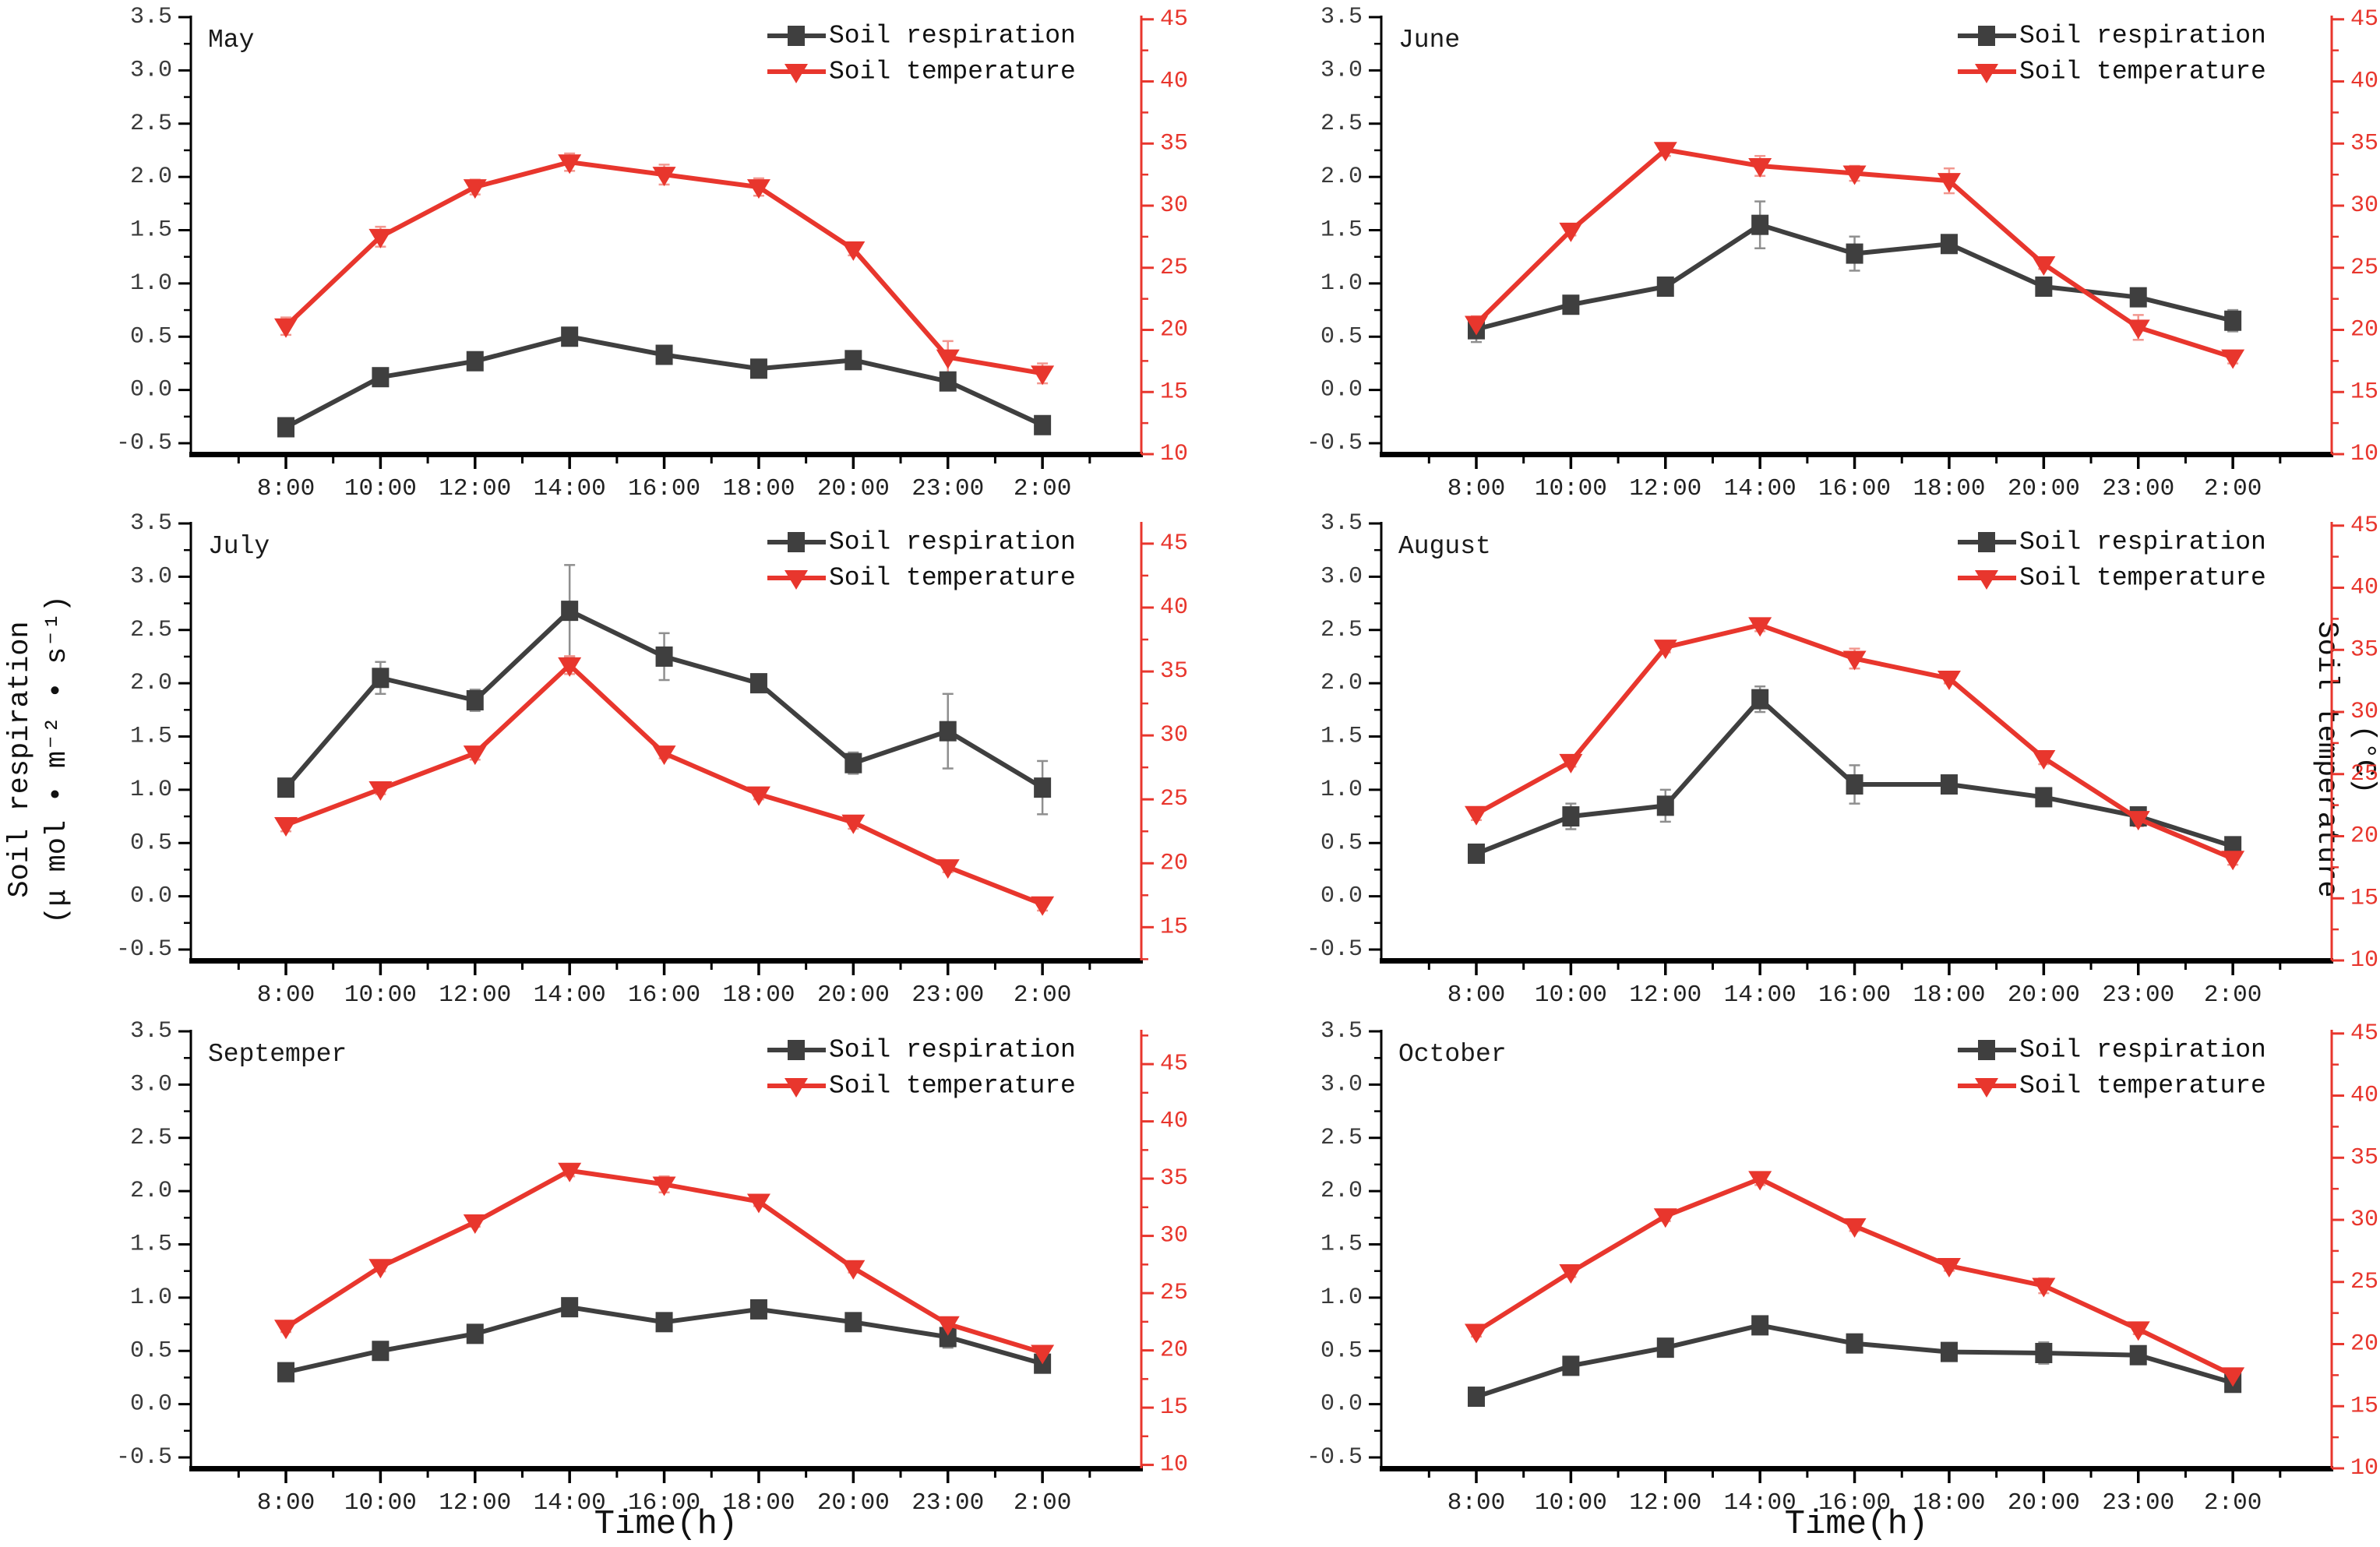 The height and width of the screenshot is (1547, 2380). What do you see at coordinates (1855, 773) in the screenshot?
I see `respiration-error-bars` at bounding box center [1855, 773].